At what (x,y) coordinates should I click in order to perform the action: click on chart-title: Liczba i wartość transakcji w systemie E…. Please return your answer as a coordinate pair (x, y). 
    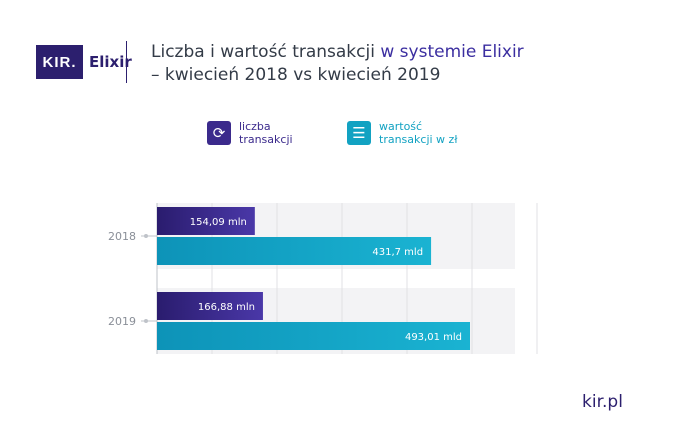
    Looking at the image, I should click on (337, 64).